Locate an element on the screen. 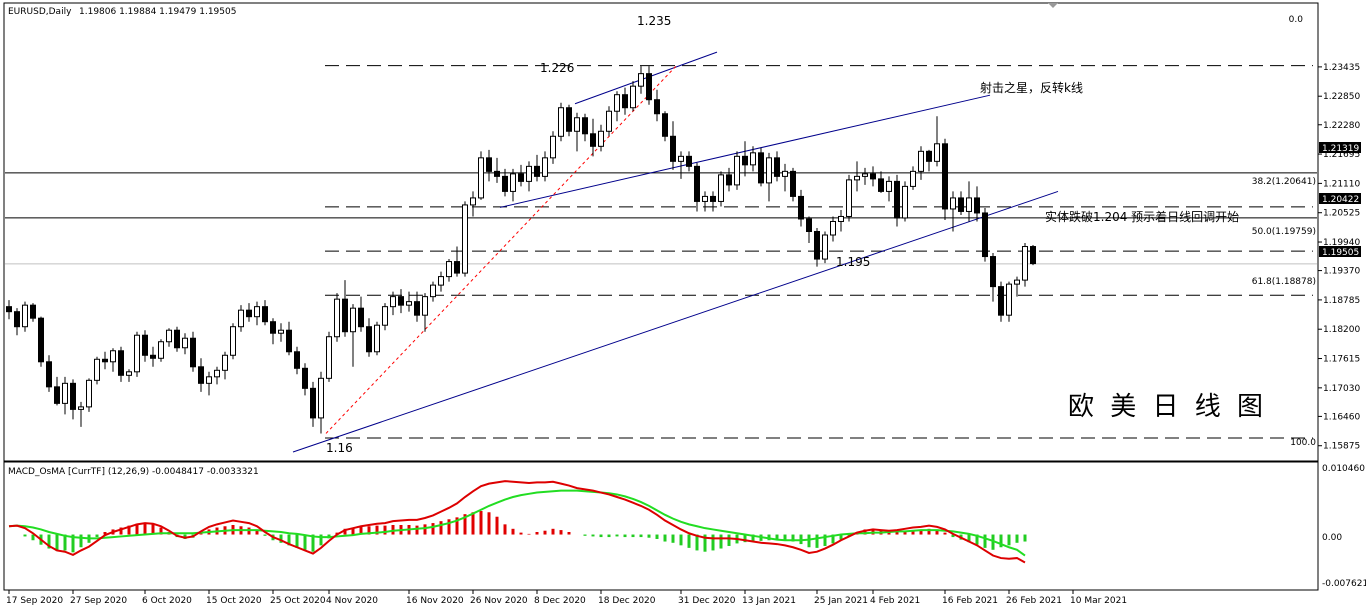 The height and width of the screenshot is (608, 1366). price-tick-label: 1.22280 is located at coordinates (1341, 126).